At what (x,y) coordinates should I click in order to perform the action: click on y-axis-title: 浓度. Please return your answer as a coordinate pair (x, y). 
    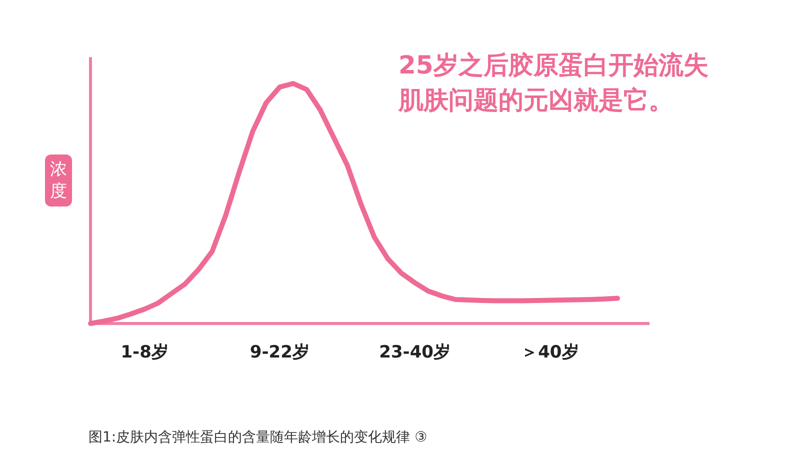
    Looking at the image, I should click on (58, 181).